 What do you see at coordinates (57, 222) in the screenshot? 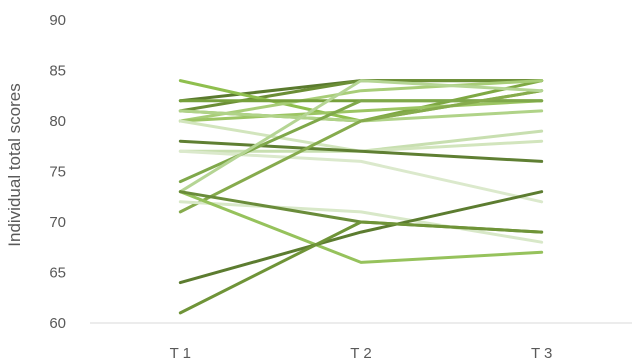
I see `y-tick-label: 70` at bounding box center [57, 222].